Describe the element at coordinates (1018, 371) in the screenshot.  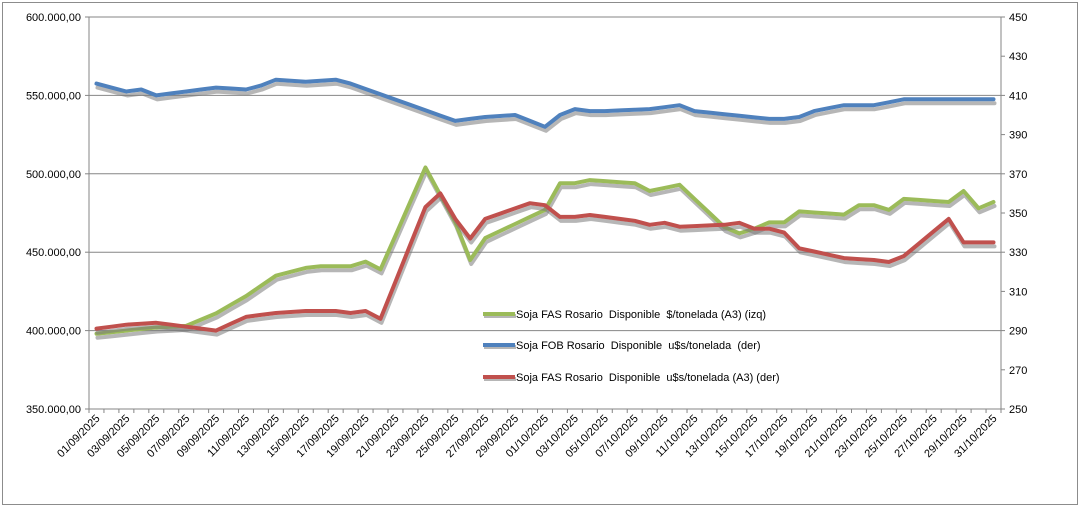
I see `y-right-tick-label: 270` at that location.